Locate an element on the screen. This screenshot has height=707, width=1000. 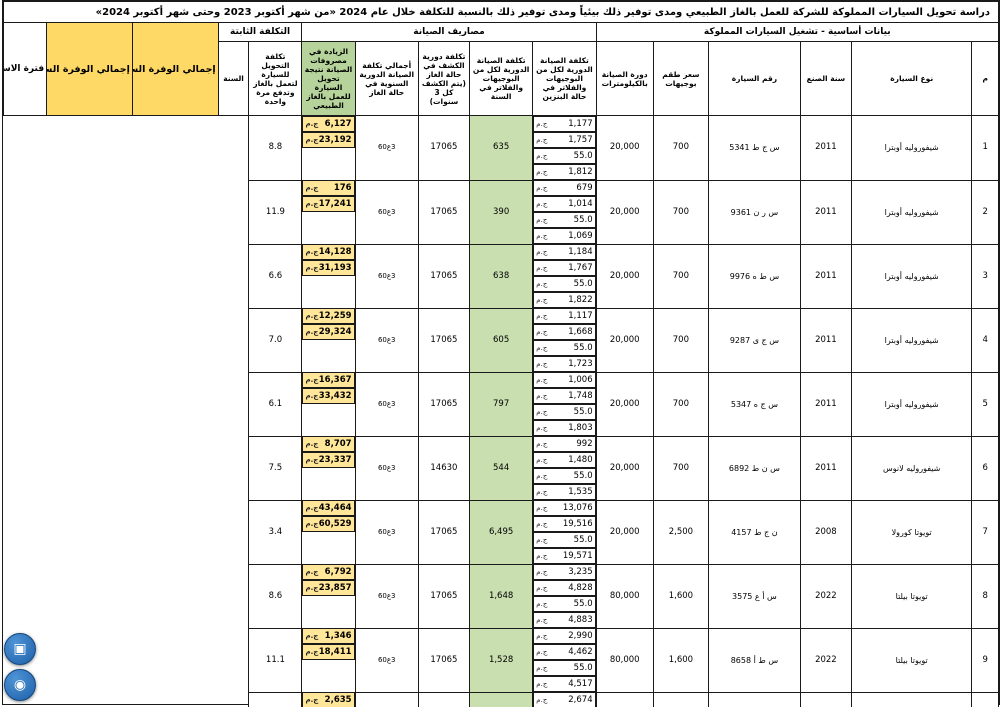
cell-payback-months: 8.8 is located at coordinates (275, 148).